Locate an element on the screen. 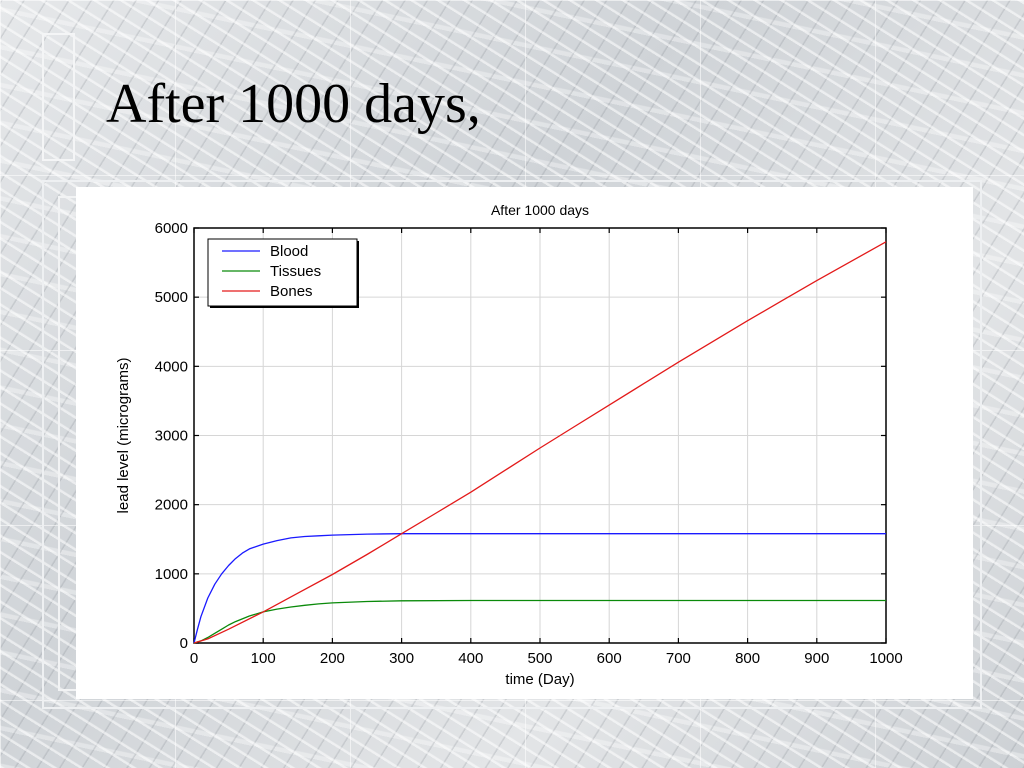 This screenshot has width=1024, height=768. x-tick-label: 0 is located at coordinates (194, 658).